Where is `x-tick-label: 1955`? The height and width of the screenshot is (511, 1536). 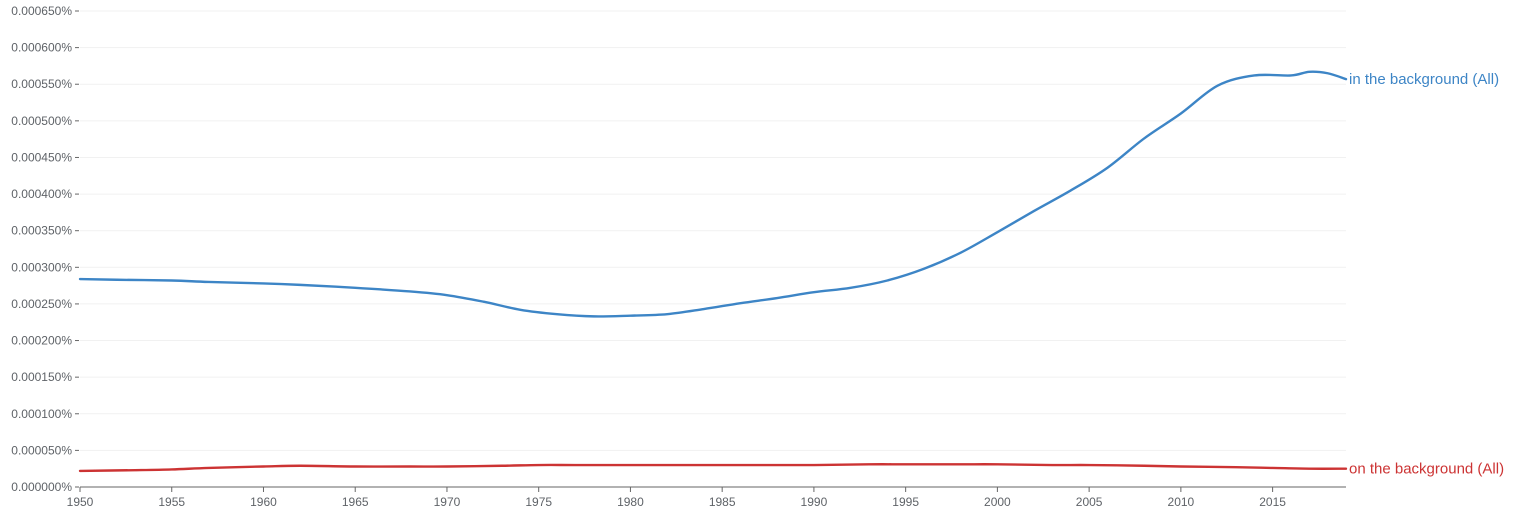
x-tick-label: 1955 is located at coordinates (171, 502).